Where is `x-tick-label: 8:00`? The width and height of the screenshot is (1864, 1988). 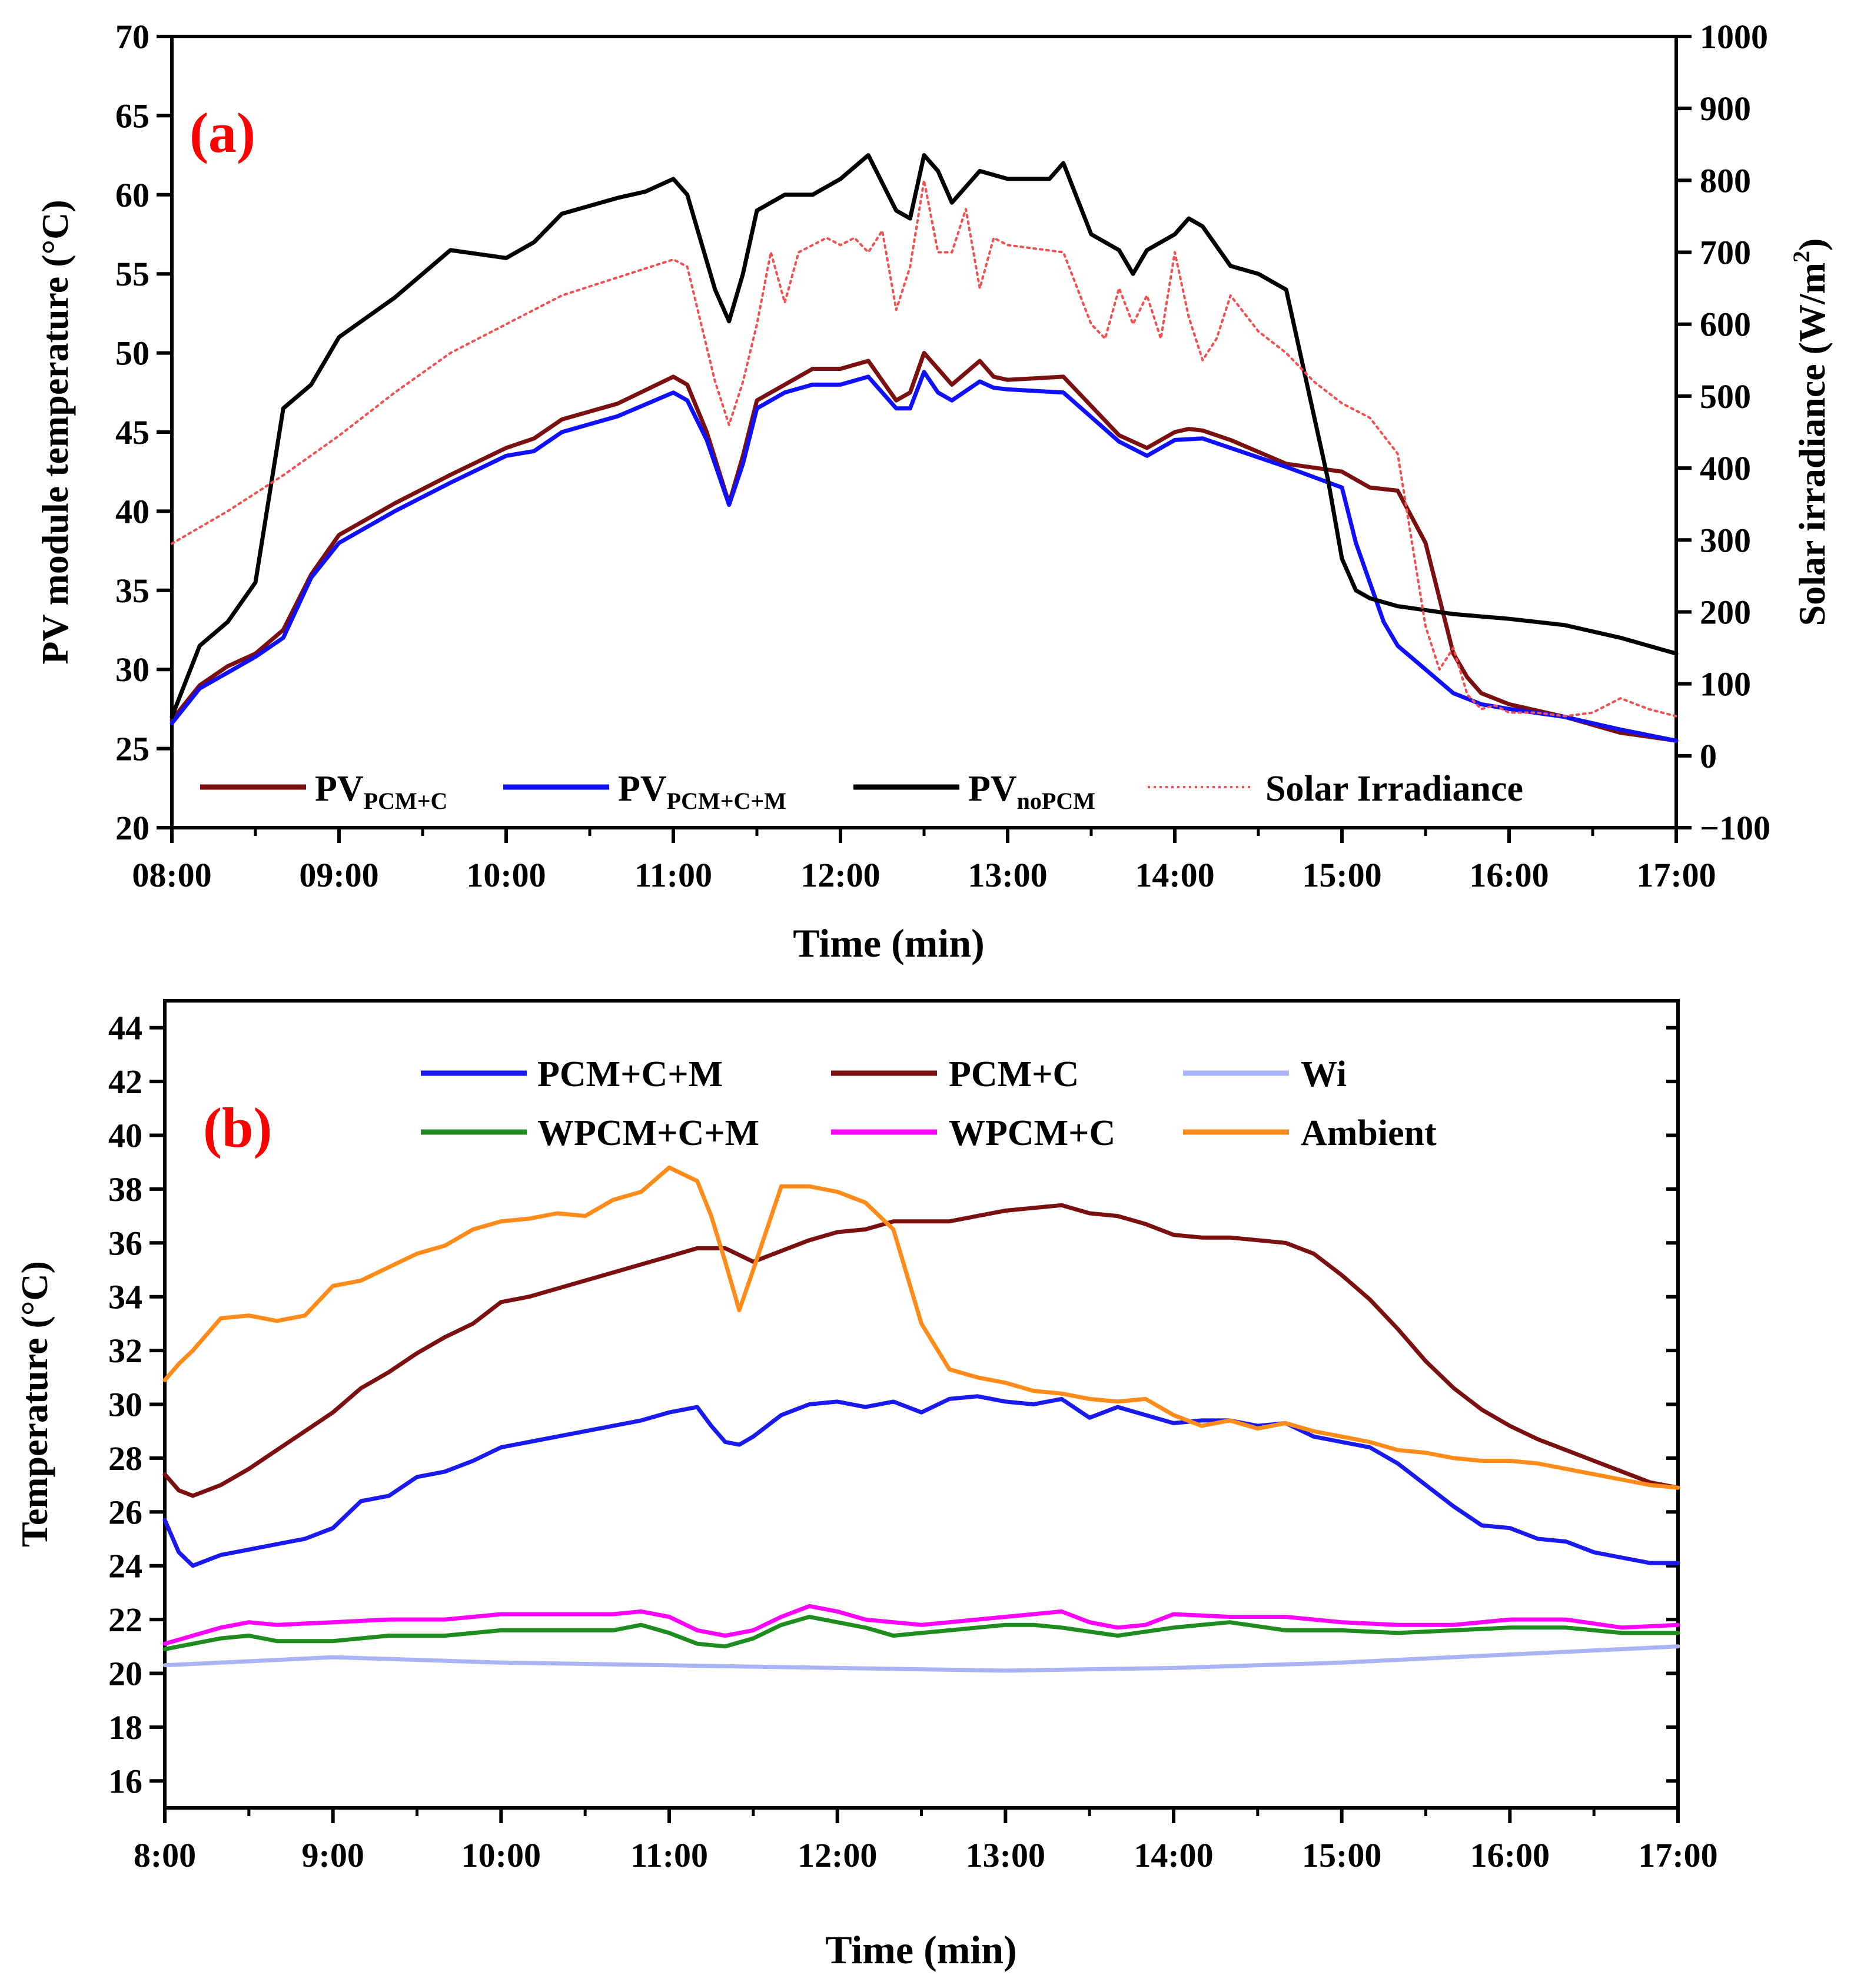
x-tick-label: 8:00 is located at coordinates (165, 1855).